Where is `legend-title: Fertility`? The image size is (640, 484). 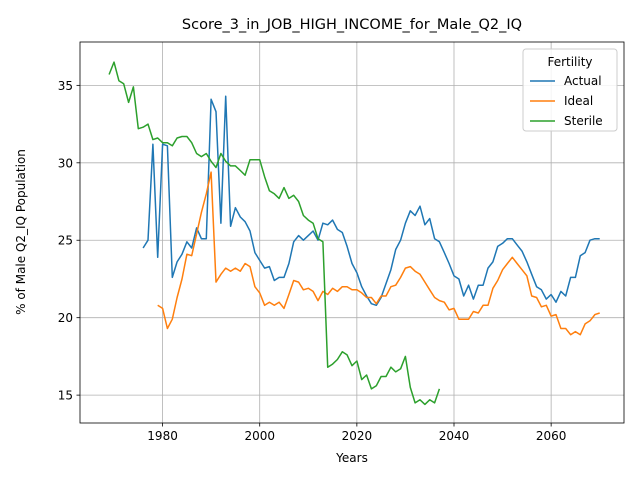
legend-title: Fertility is located at coordinates (569, 62).